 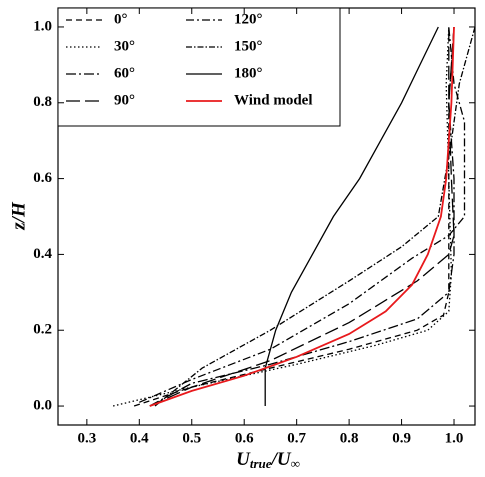 What do you see at coordinates (42, 178) in the screenshot?
I see `y-tick-label: 0.6` at bounding box center [42, 178].